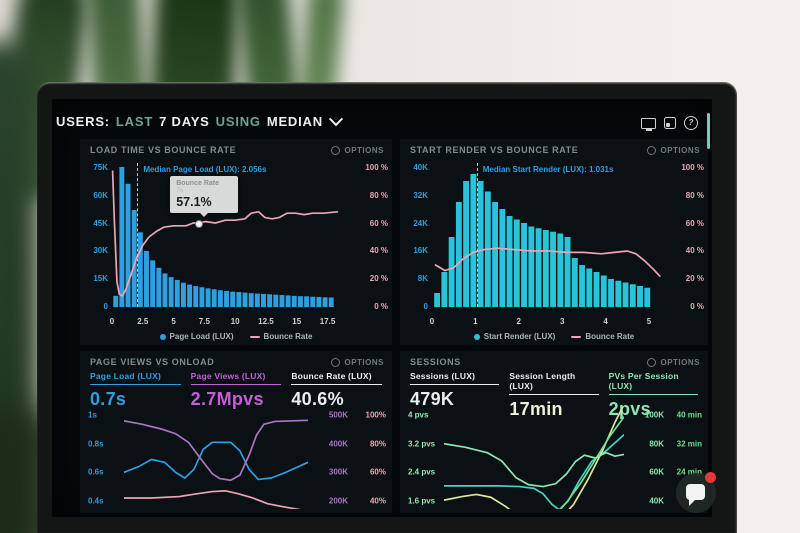 This screenshot has height=533, width=800. Describe the element at coordinates (105, 306) in the screenshot. I see `axis-tick-label: 0` at that location.